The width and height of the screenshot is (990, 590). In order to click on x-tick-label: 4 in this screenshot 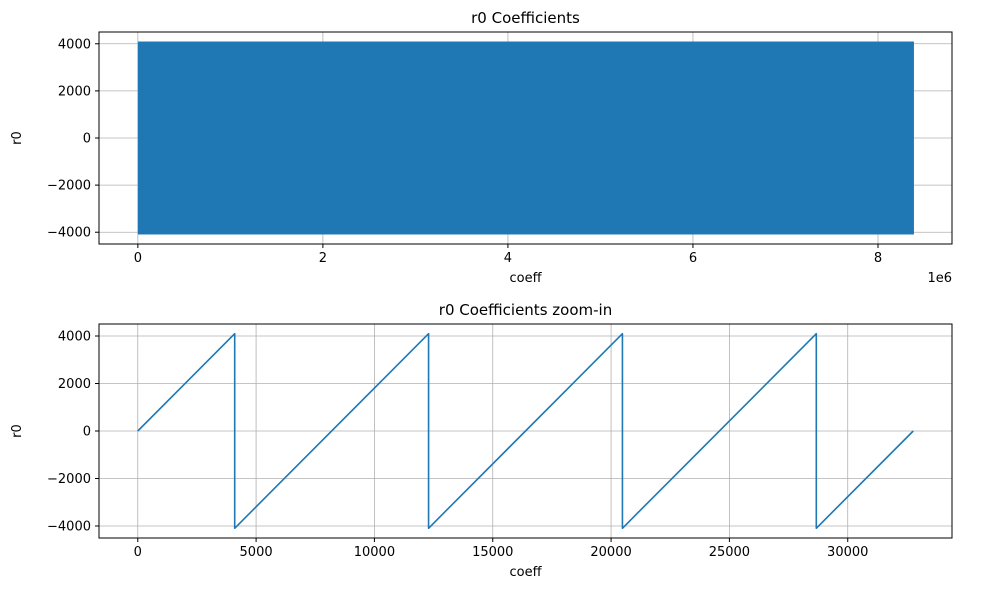, I will do `click(508, 258)`.